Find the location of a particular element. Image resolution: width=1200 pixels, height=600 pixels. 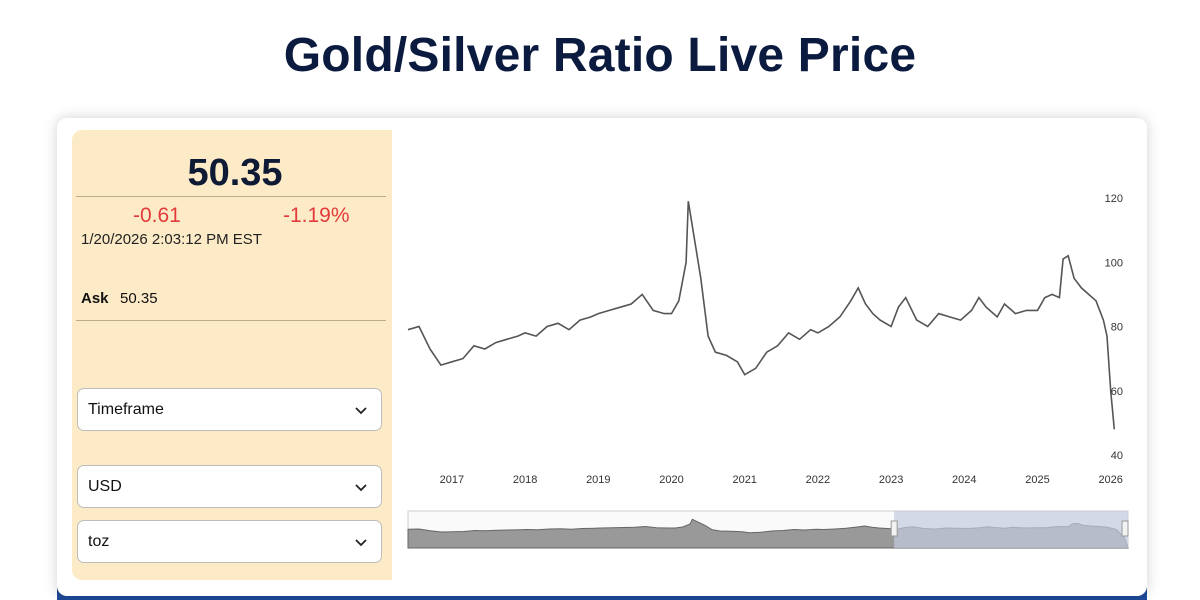

x-tick-label: 2017 is located at coordinates (452, 480).